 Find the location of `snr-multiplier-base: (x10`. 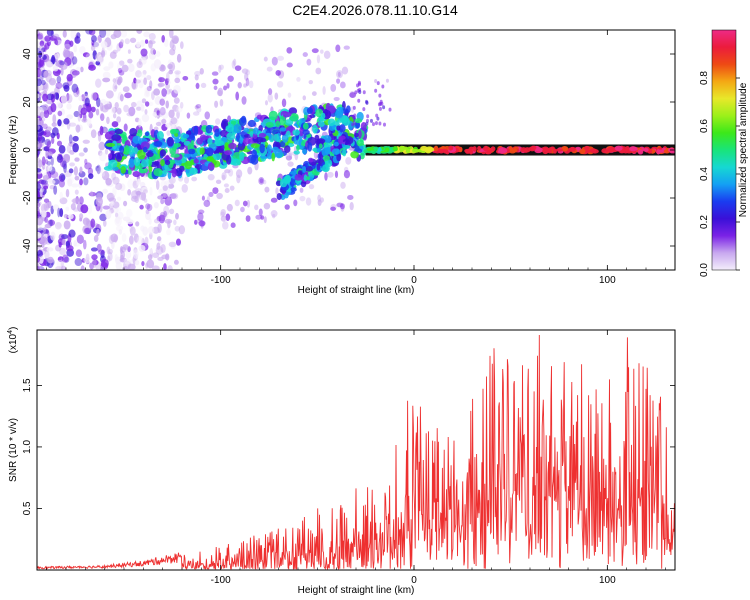

snr-multiplier-base: (x10 is located at coordinates (13, 343).